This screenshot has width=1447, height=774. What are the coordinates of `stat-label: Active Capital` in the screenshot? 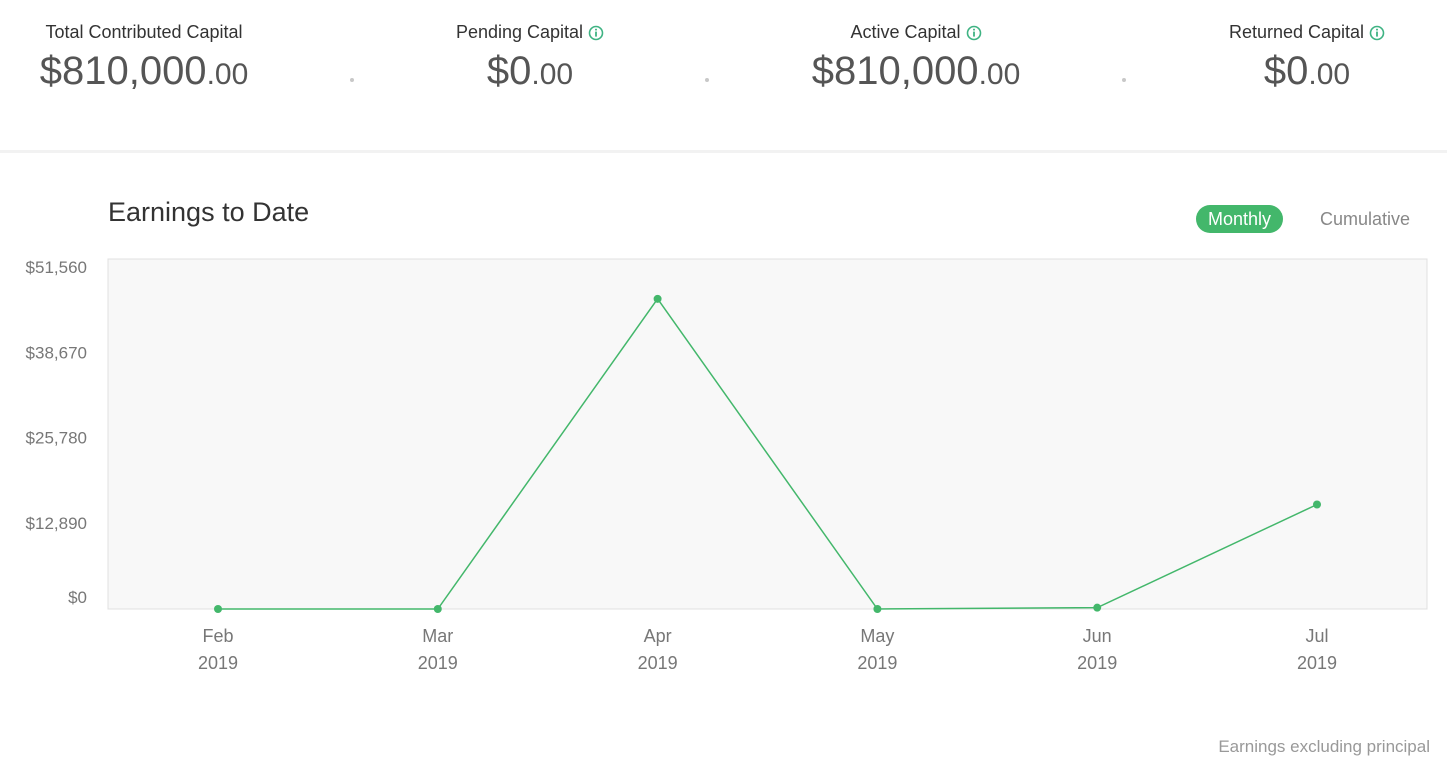 It's located at (905, 32).